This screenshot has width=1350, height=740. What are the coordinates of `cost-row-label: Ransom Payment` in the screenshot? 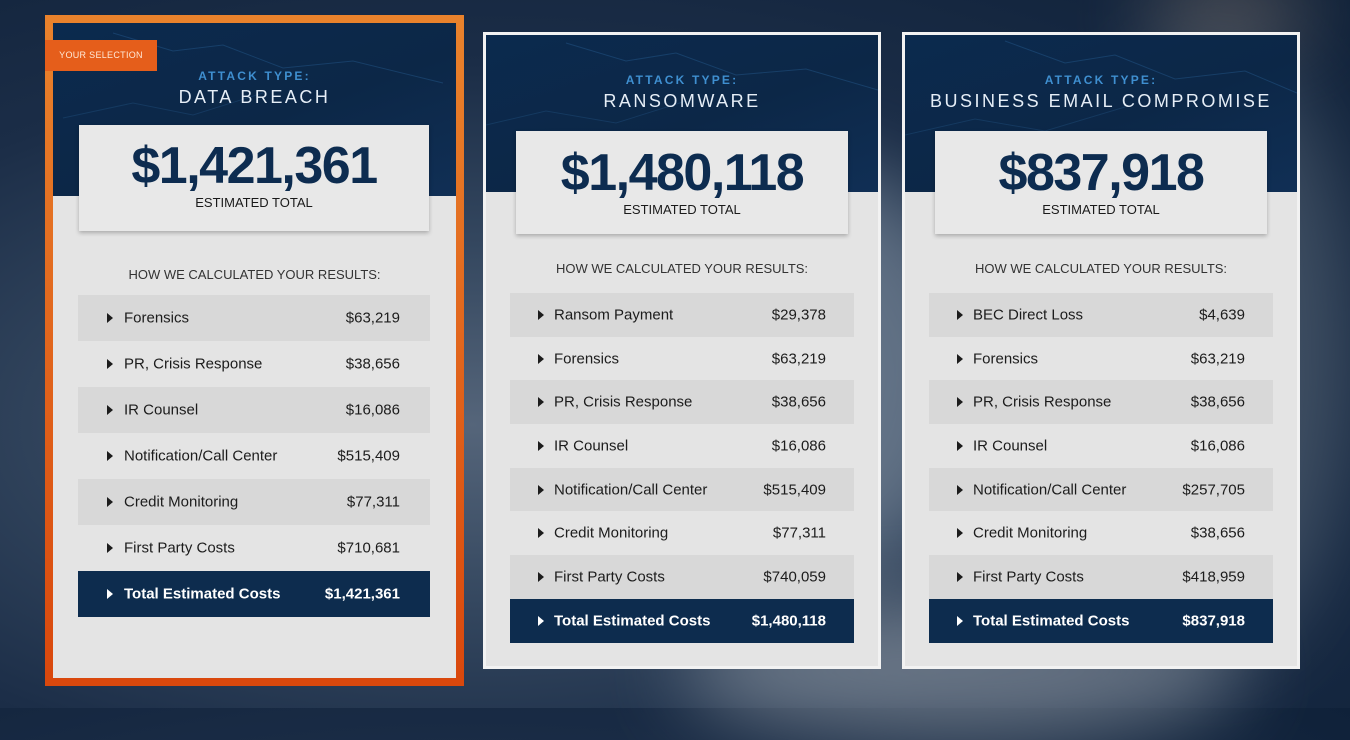 It's located at (614, 315).